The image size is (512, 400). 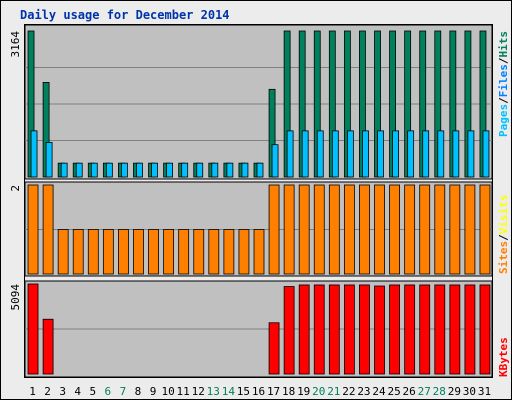 I want to click on legend-kbytes: KBytes, so click(x=503, y=357).